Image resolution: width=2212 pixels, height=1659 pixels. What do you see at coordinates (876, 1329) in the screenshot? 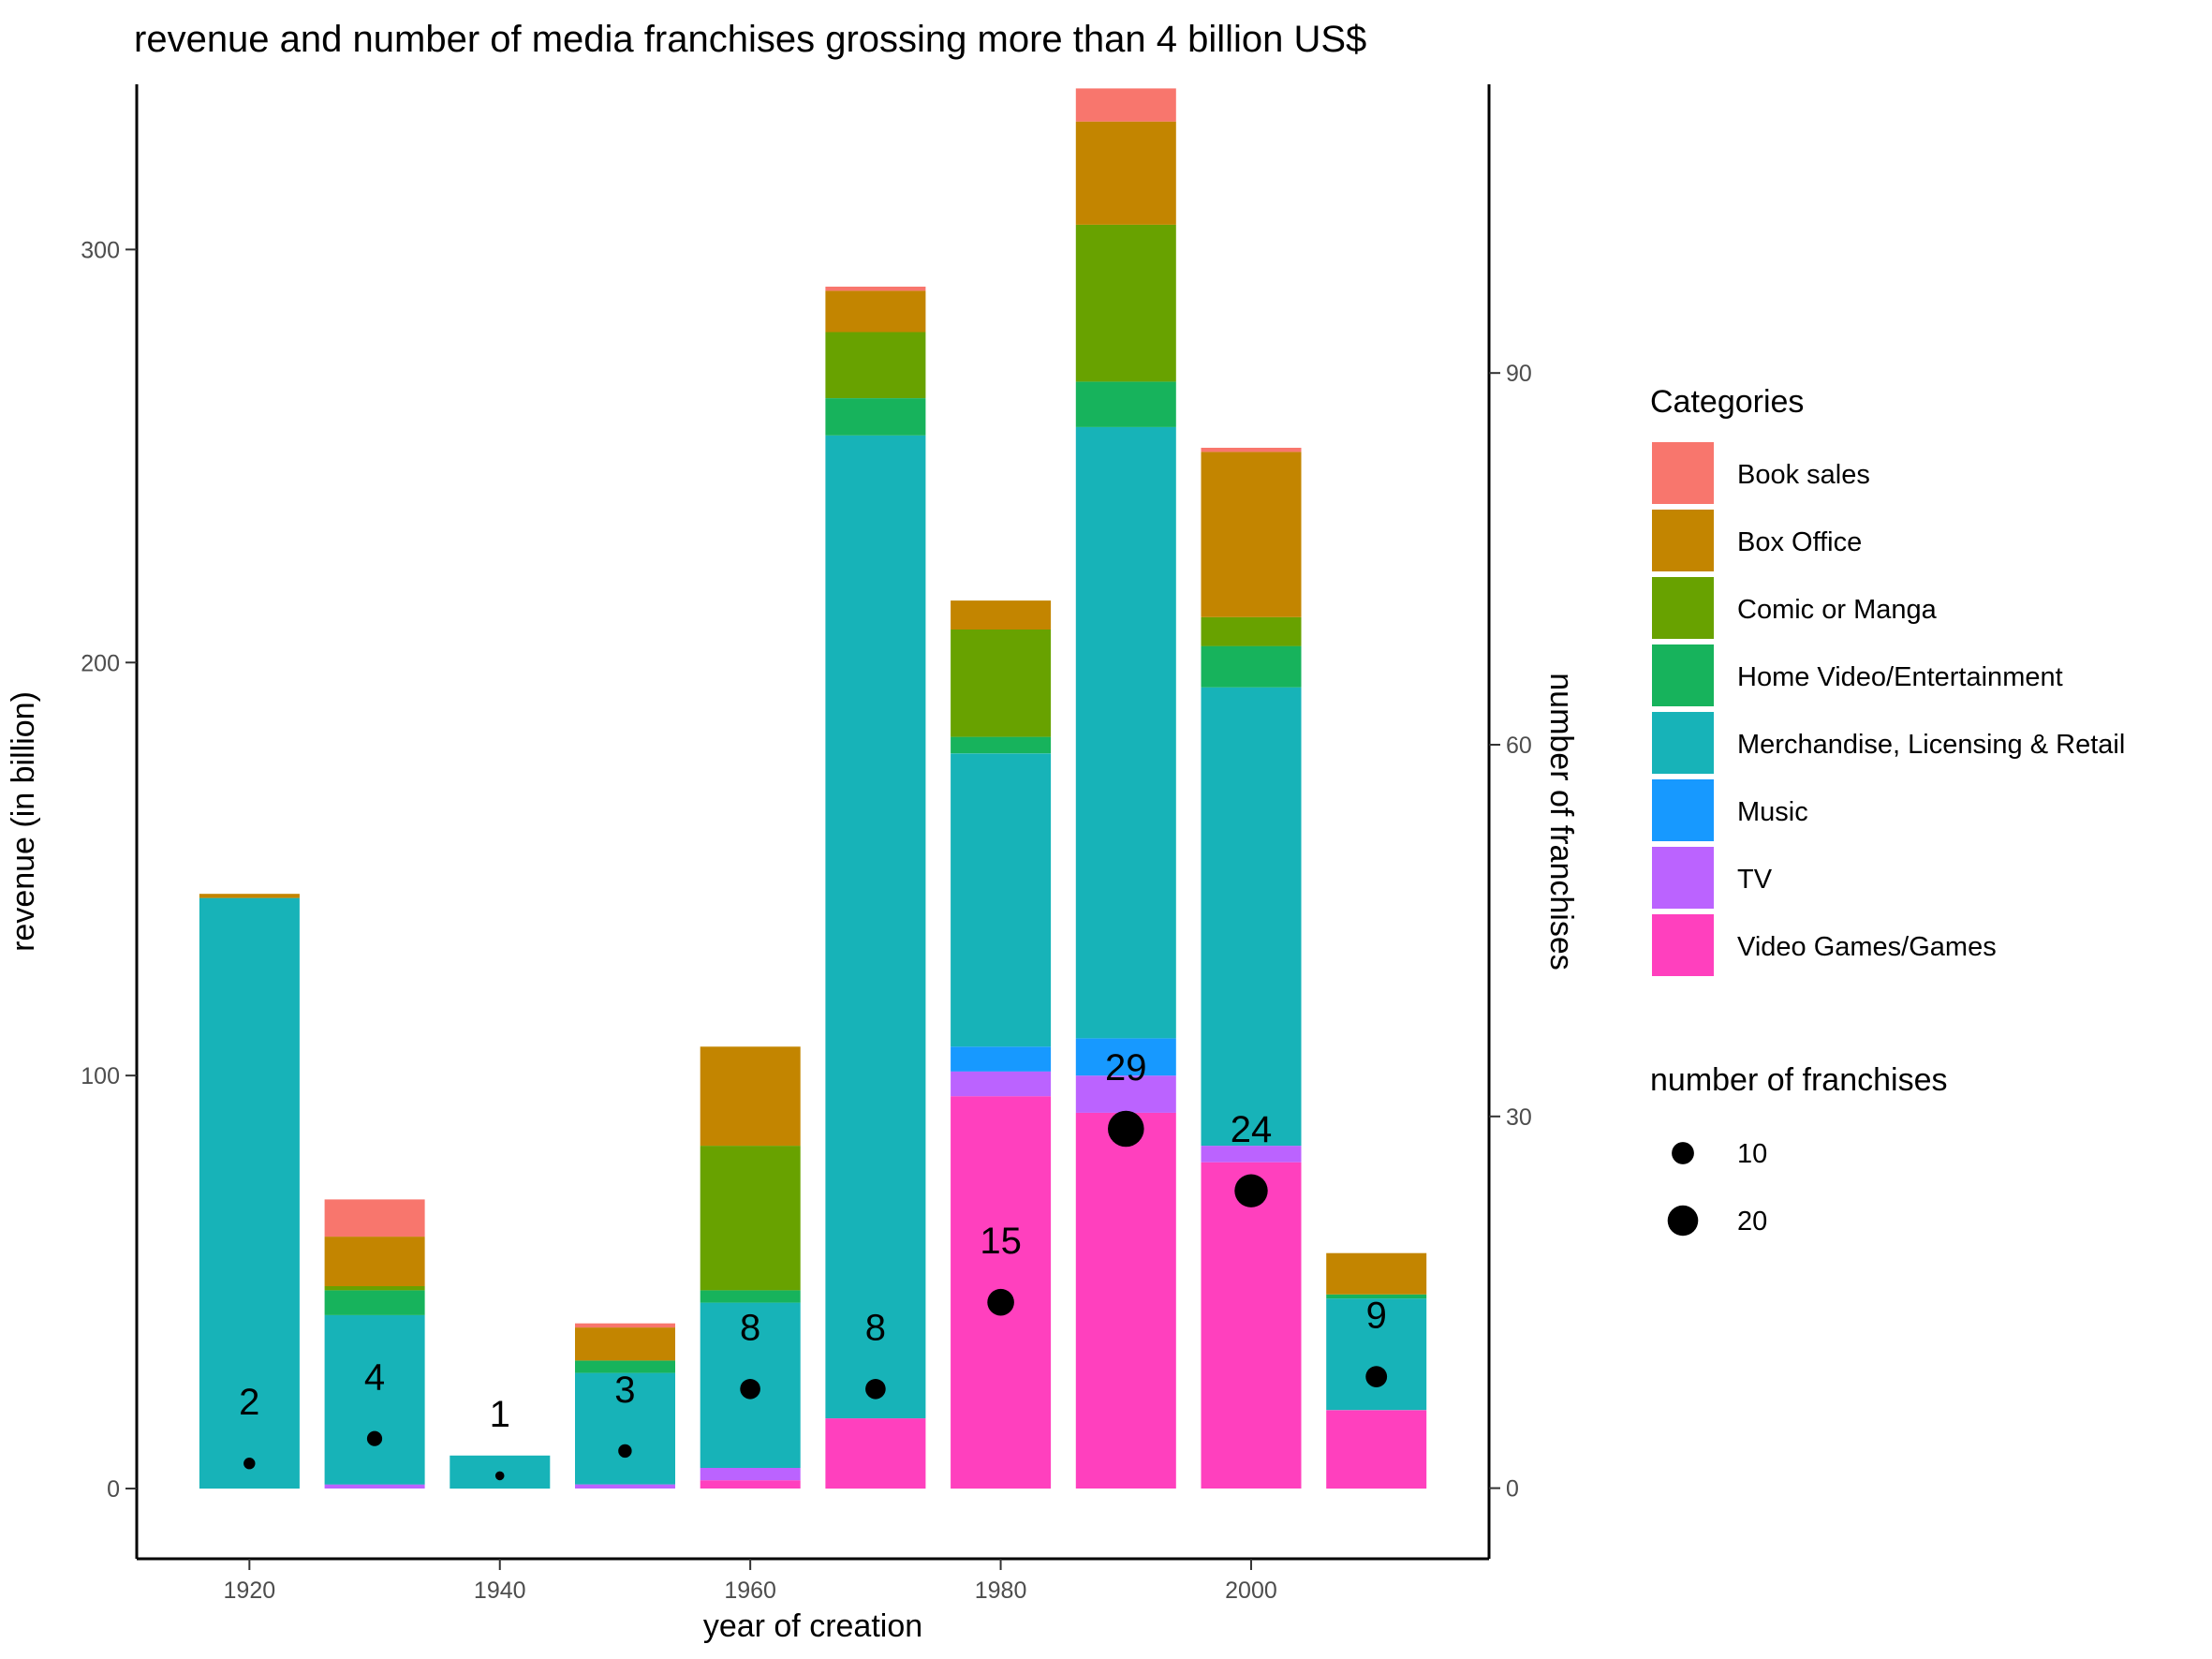
I see `franchise-count-label-1970: 8` at bounding box center [876, 1329].